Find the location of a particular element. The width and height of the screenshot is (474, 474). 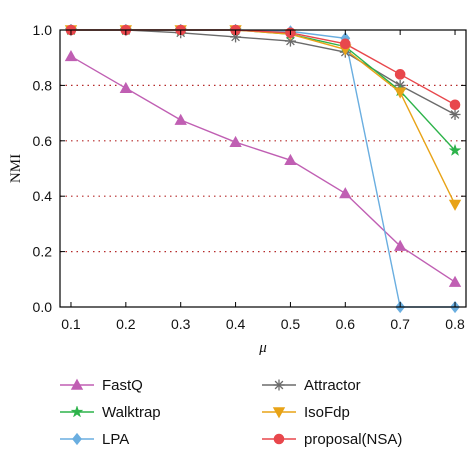

y-tick-label: 0.6 is located at coordinates (43, 141).